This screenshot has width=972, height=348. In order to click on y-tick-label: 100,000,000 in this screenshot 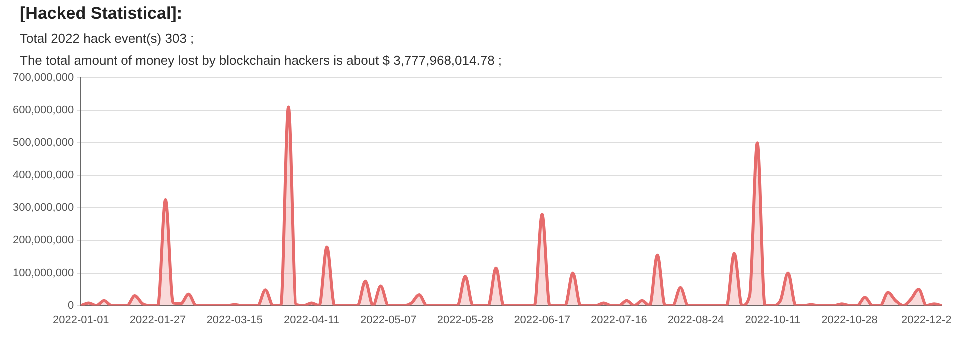, I will do `click(43, 273)`.